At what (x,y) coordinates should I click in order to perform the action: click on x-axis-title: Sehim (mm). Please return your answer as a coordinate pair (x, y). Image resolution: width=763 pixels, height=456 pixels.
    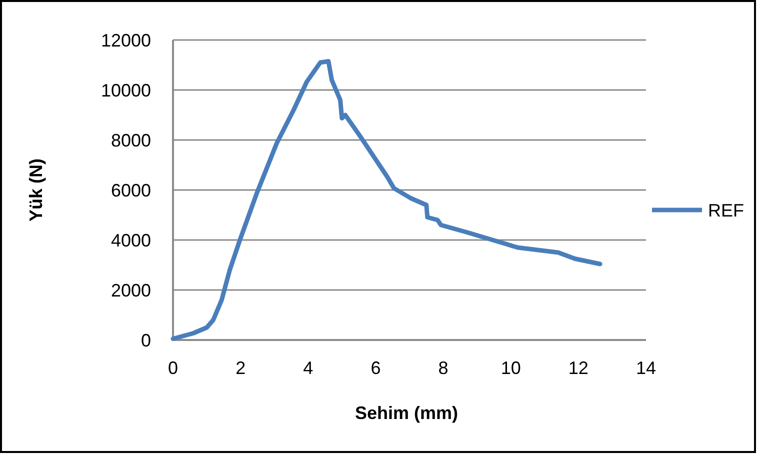
    Looking at the image, I should click on (406, 413).